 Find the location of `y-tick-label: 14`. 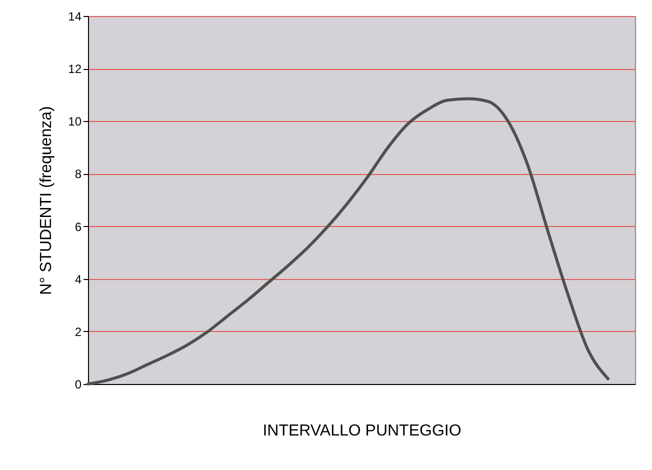

y-tick-label: 14 is located at coordinates (75, 17).